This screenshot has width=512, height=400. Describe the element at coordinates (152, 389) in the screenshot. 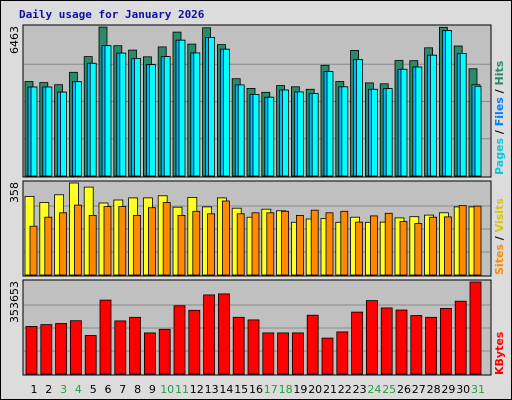

I see `day-label: 9` at that location.